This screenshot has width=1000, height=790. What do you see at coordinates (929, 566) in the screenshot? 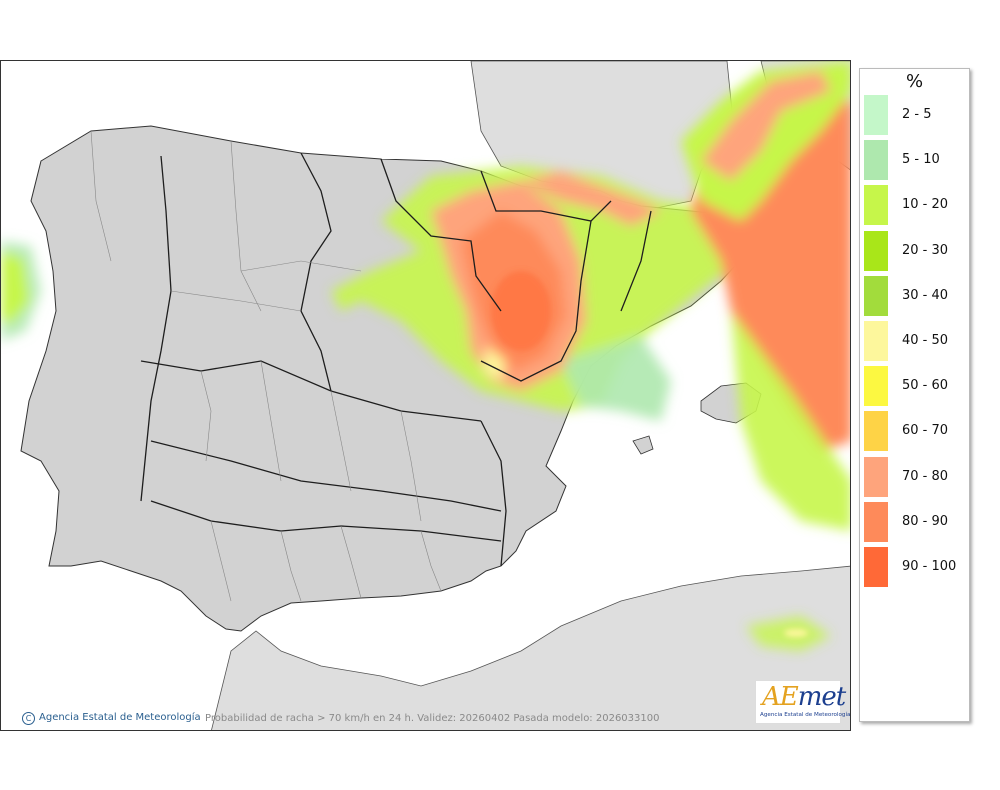
I see `legend-label: 90 - 100` at bounding box center [929, 566].